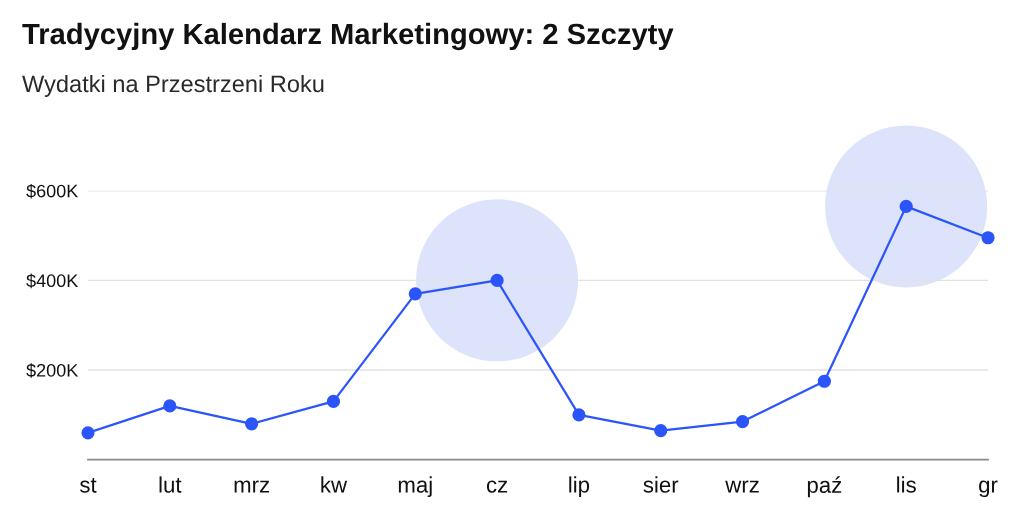 This screenshot has width=1024, height=505. Describe the element at coordinates (252, 486) in the screenshot. I see `x-tick-label: mrz` at that location.